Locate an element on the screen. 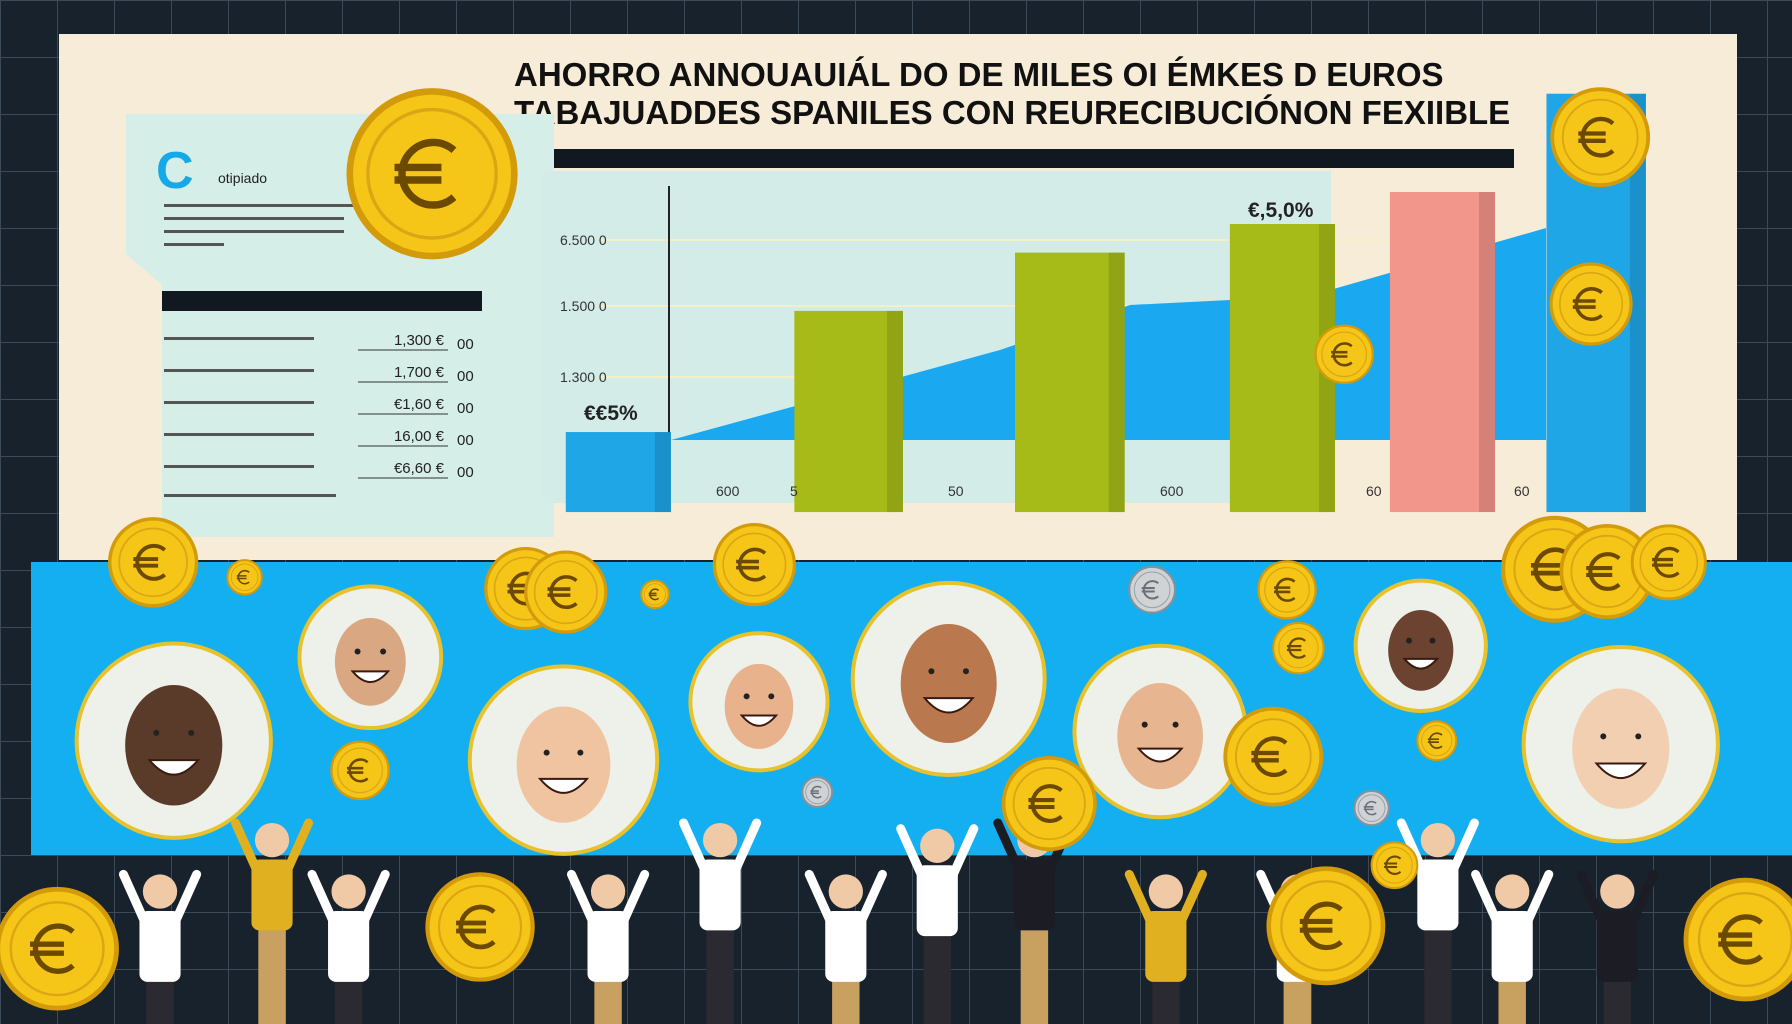 This screenshot has width=1792, height=1024. title-bar is located at coordinates (1014, 158).